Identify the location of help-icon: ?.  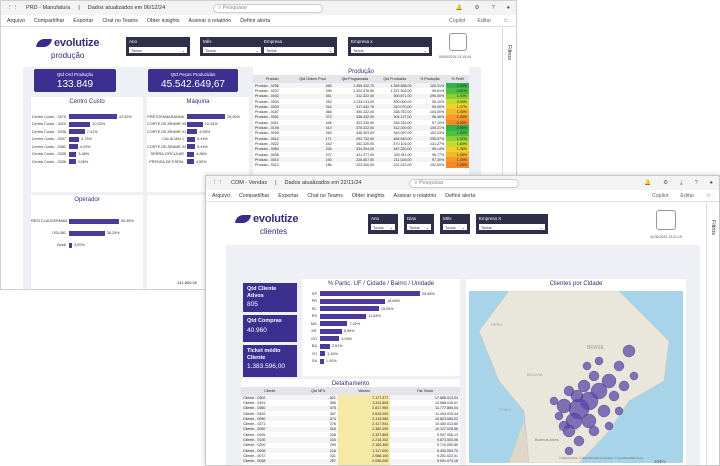
(493, 8).